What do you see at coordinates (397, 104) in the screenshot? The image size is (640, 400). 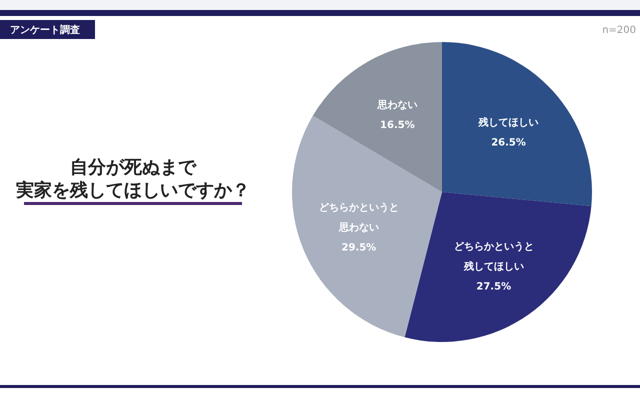 I see `slice-label: 思わない` at bounding box center [397, 104].